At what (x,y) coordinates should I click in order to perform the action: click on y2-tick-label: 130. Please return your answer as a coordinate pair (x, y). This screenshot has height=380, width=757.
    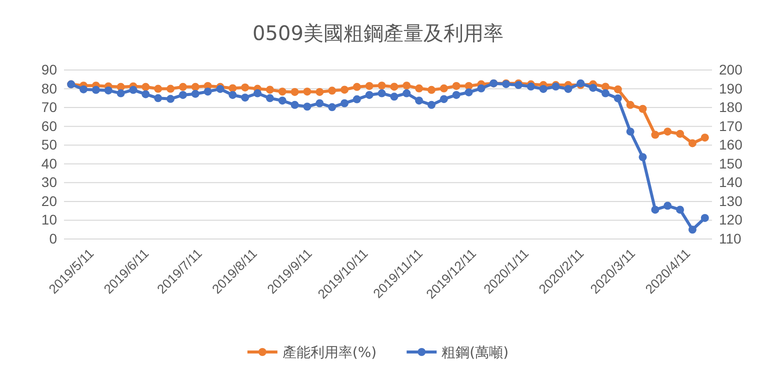
    Looking at the image, I should click on (731, 200).